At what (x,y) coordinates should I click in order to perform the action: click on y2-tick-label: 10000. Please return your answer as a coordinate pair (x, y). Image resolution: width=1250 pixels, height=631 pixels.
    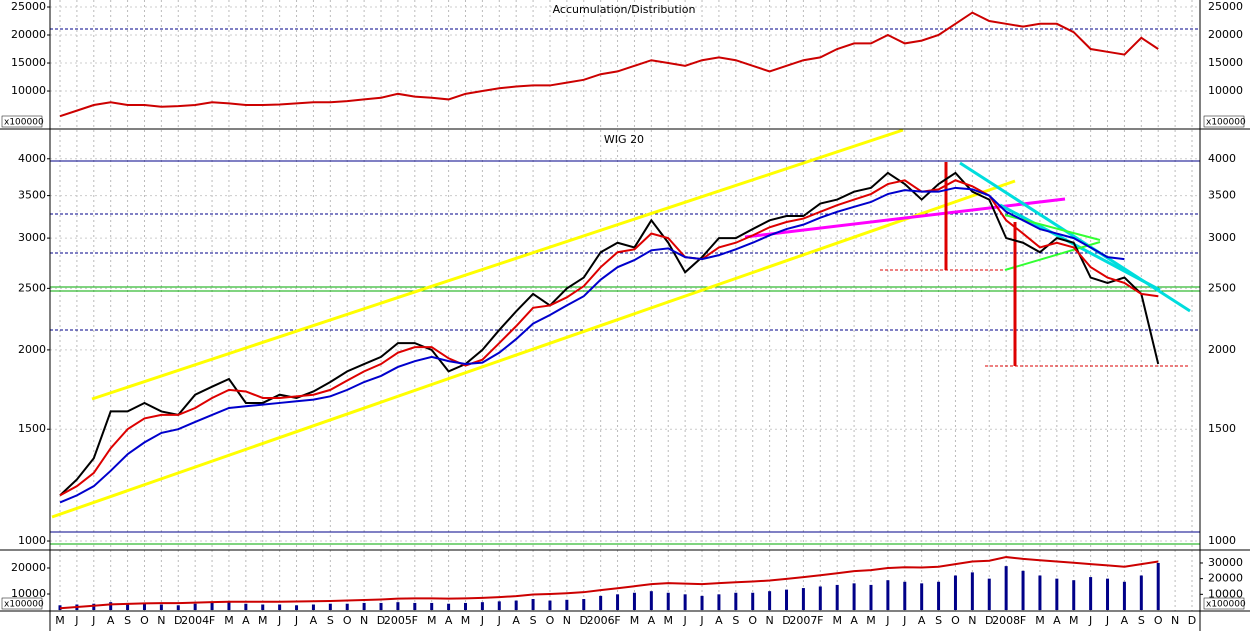
    Looking at the image, I should click on (1225, 593).